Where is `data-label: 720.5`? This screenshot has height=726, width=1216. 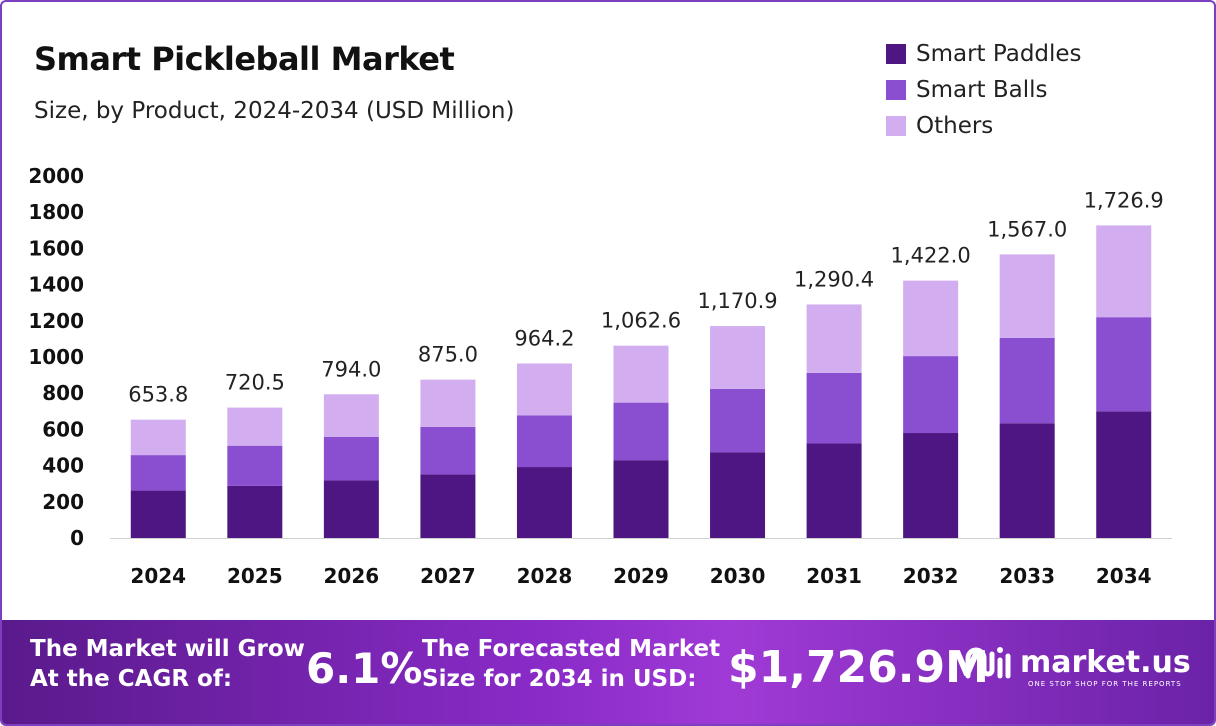
data-label: 720.5 is located at coordinates (255, 383).